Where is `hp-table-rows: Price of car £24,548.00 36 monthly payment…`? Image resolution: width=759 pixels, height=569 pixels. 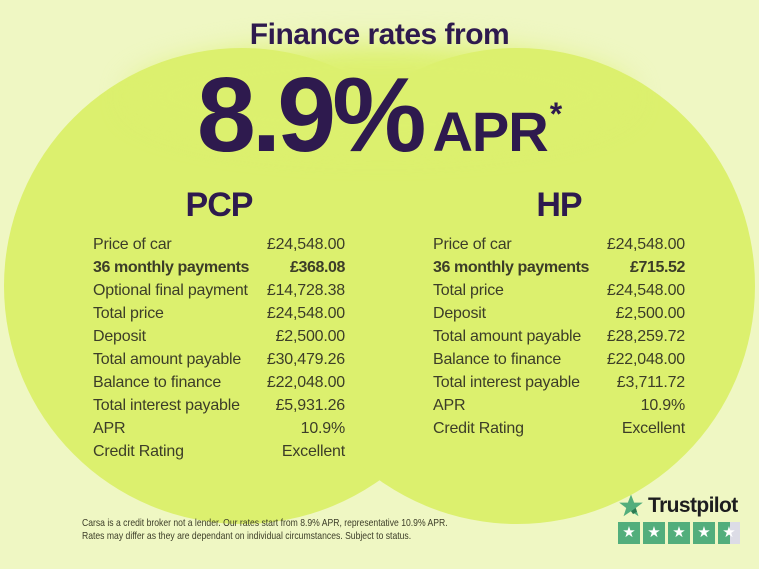
hp-table-rows: Price of car £24,548.00 36 monthly payment… is located at coordinates (559, 336).